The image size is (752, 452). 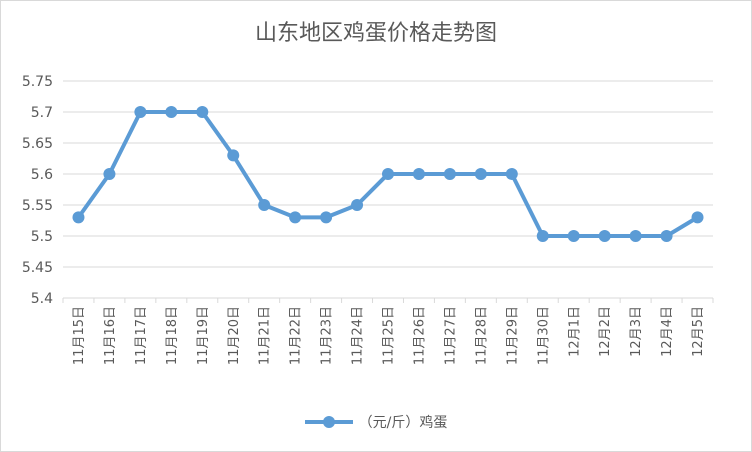 I want to click on legend: （元/斤）鸡蛋, so click(x=376, y=422).